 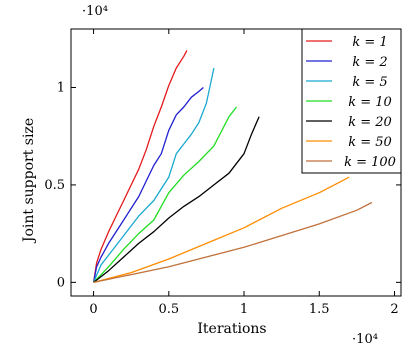 What do you see at coordinates (54, 185) in the screenshot?
I see `y-tick-label: 0.5` at bounding box center [54, 185].